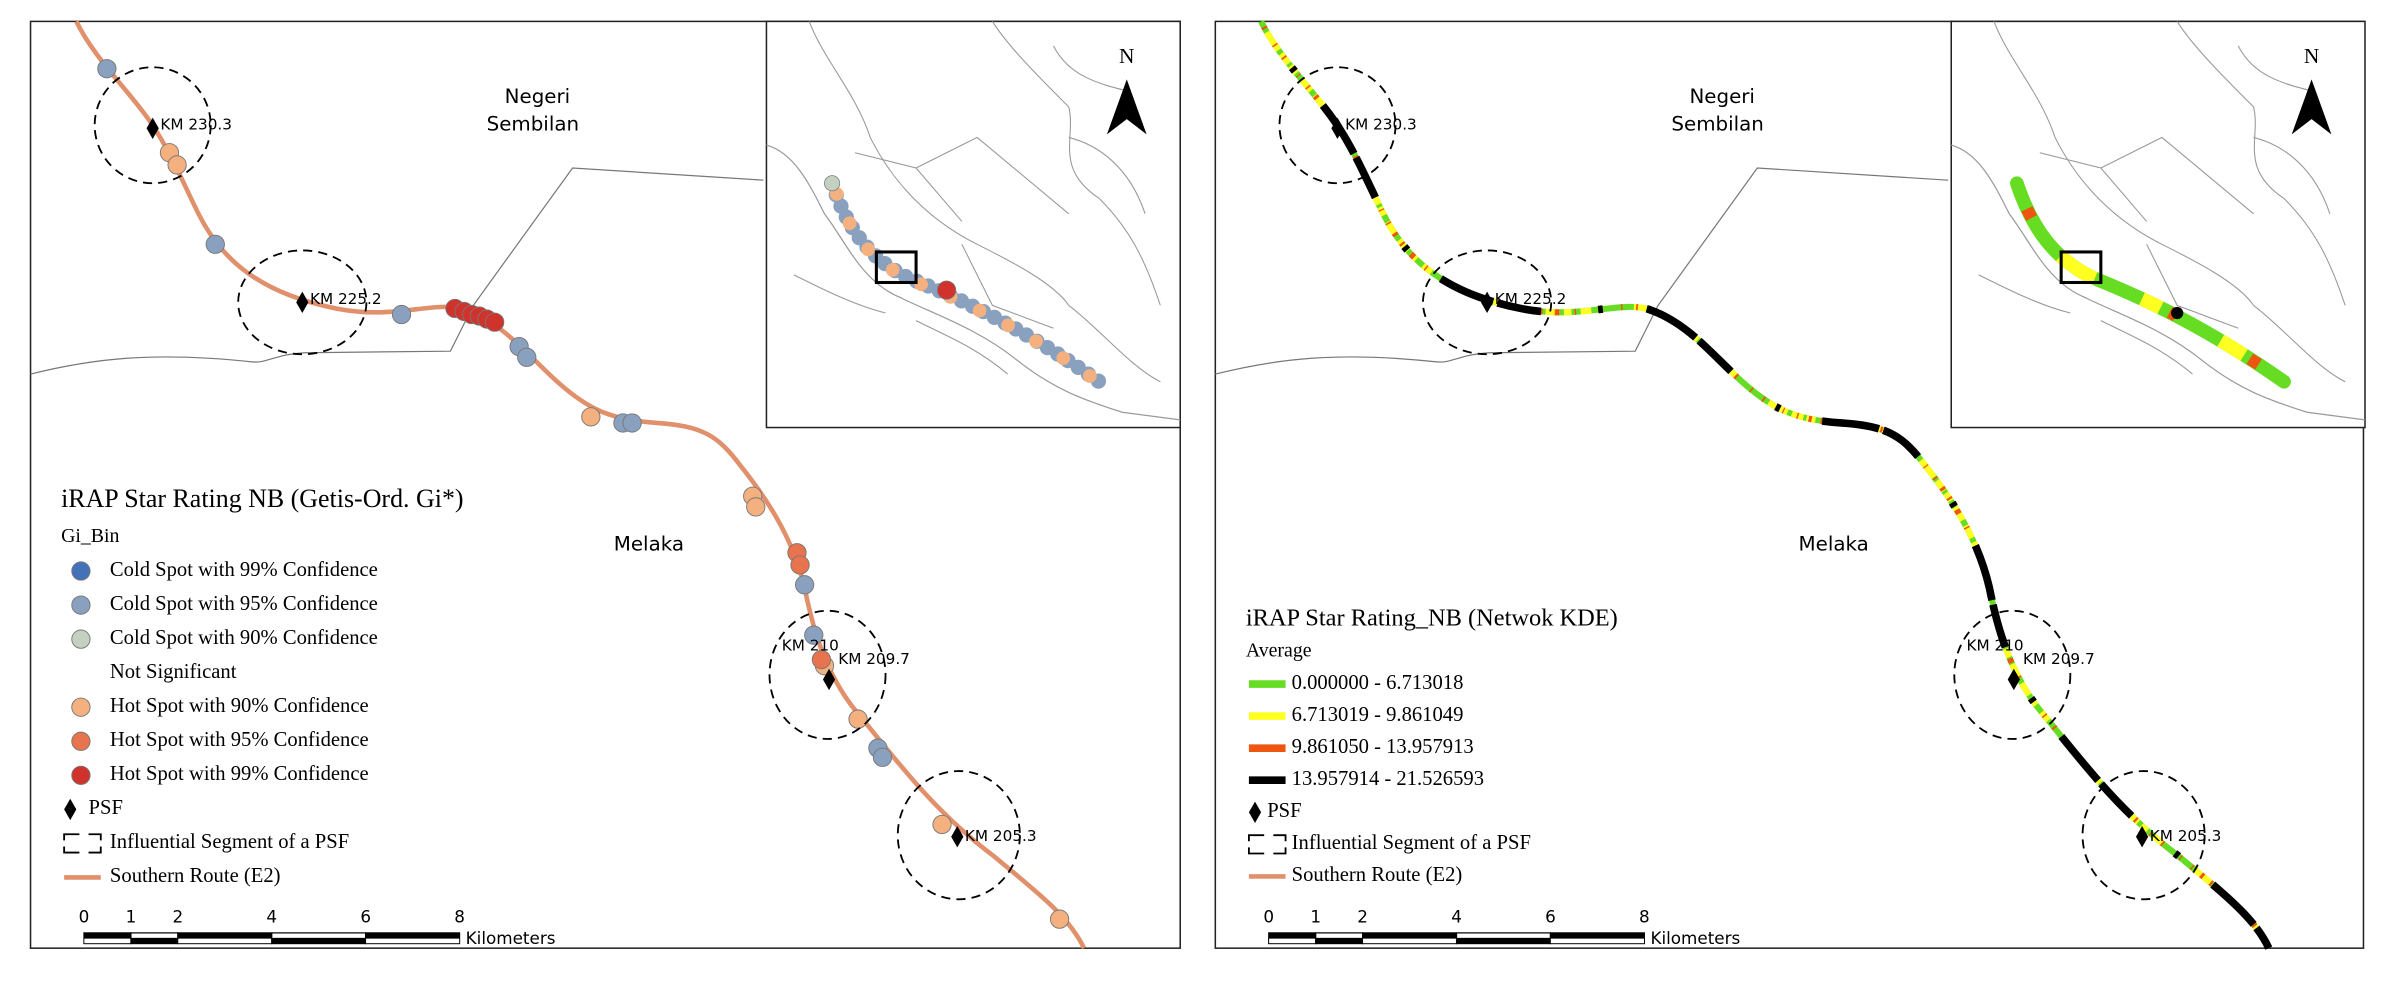 The image size is (2394, 994). Describe the element at coordinates (244, 604) in the screenshot. I see `legend-label: Cold Spot with 95% Confidence` at that location.